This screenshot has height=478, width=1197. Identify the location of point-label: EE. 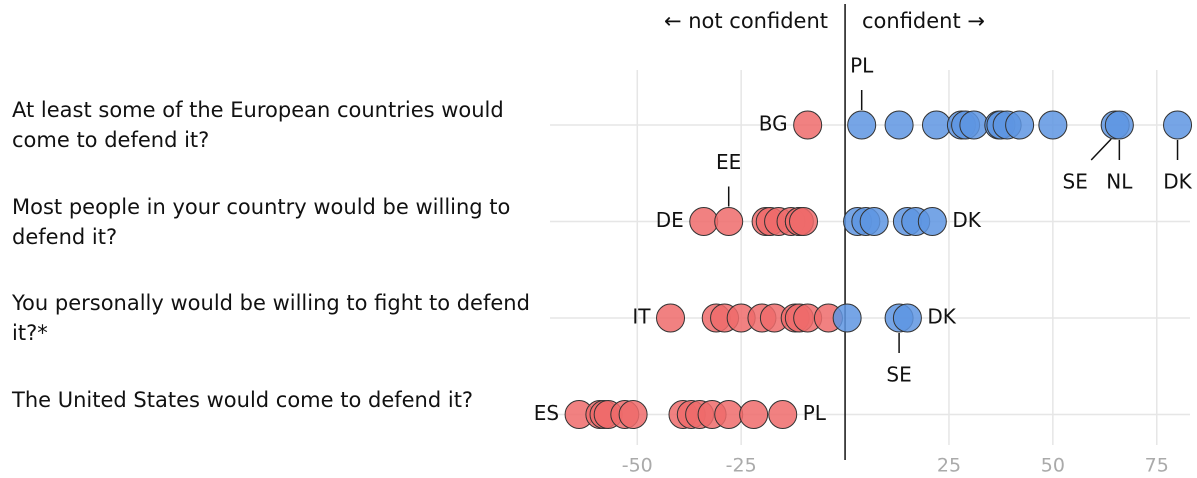
(728, 162).